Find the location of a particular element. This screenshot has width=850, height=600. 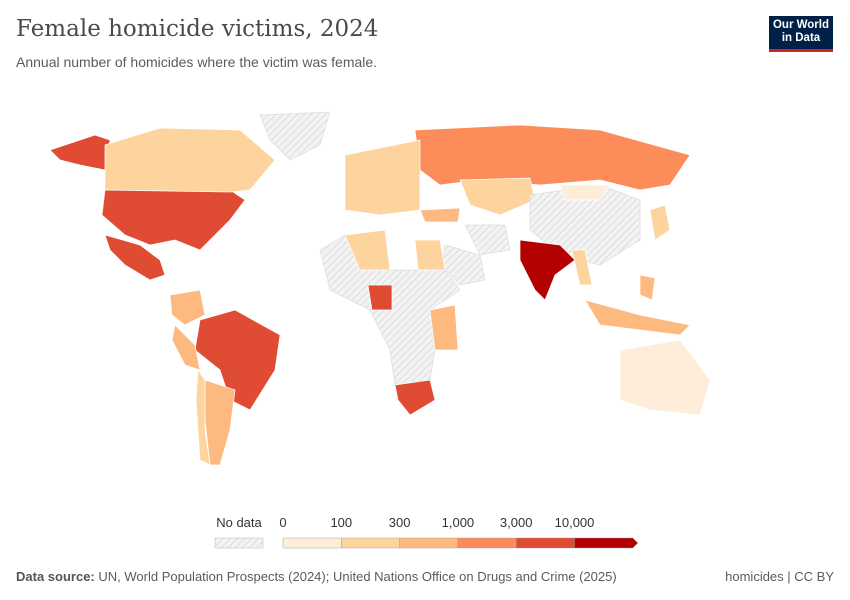

country-south-africa is located at coordinates (415, 397).